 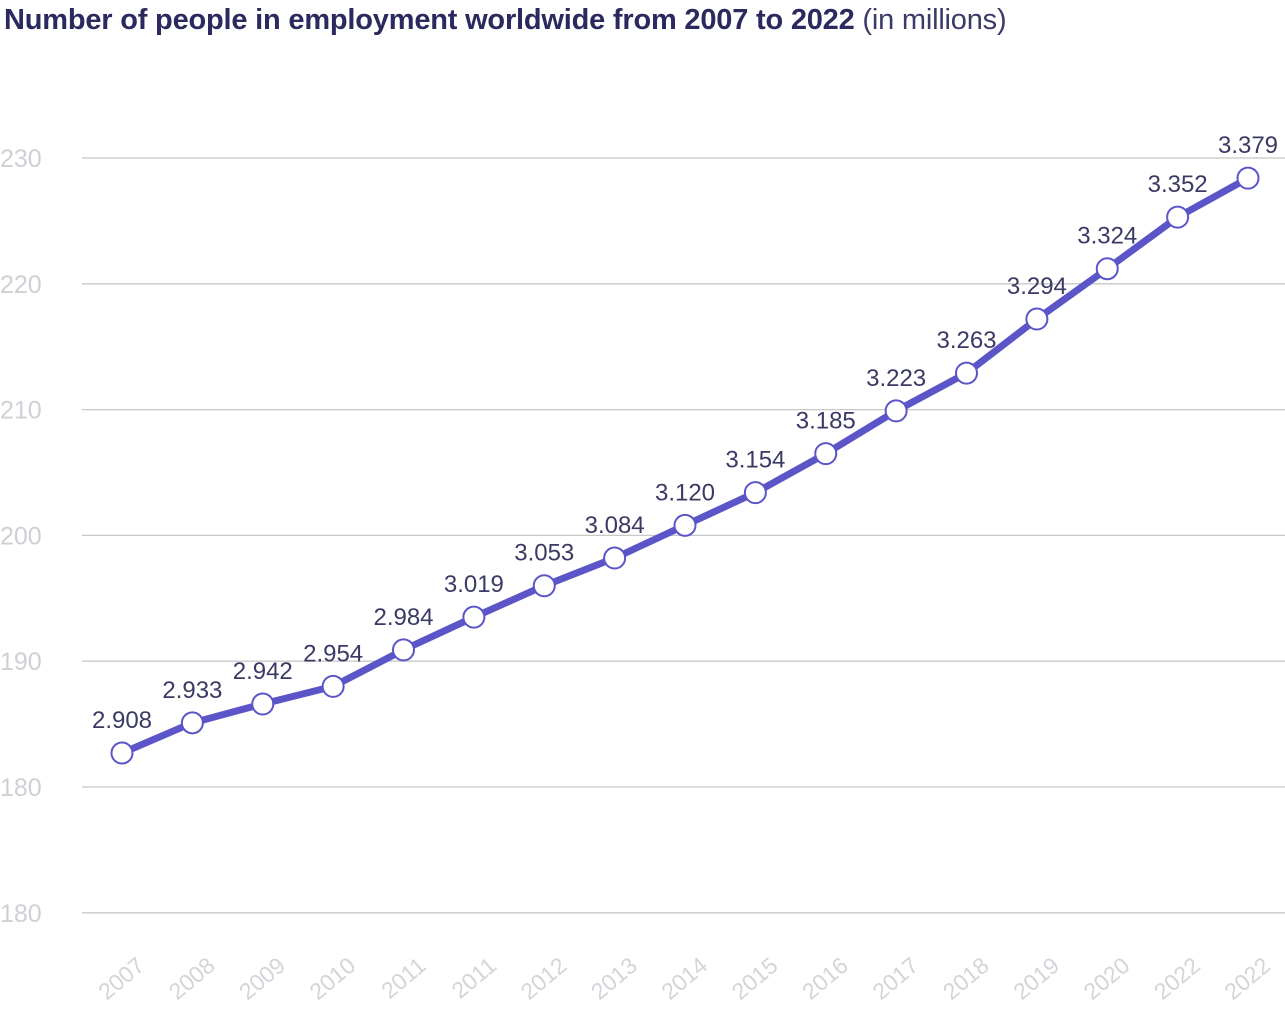 I want to click on data-label: 3.084, so click(x=615, y=525).